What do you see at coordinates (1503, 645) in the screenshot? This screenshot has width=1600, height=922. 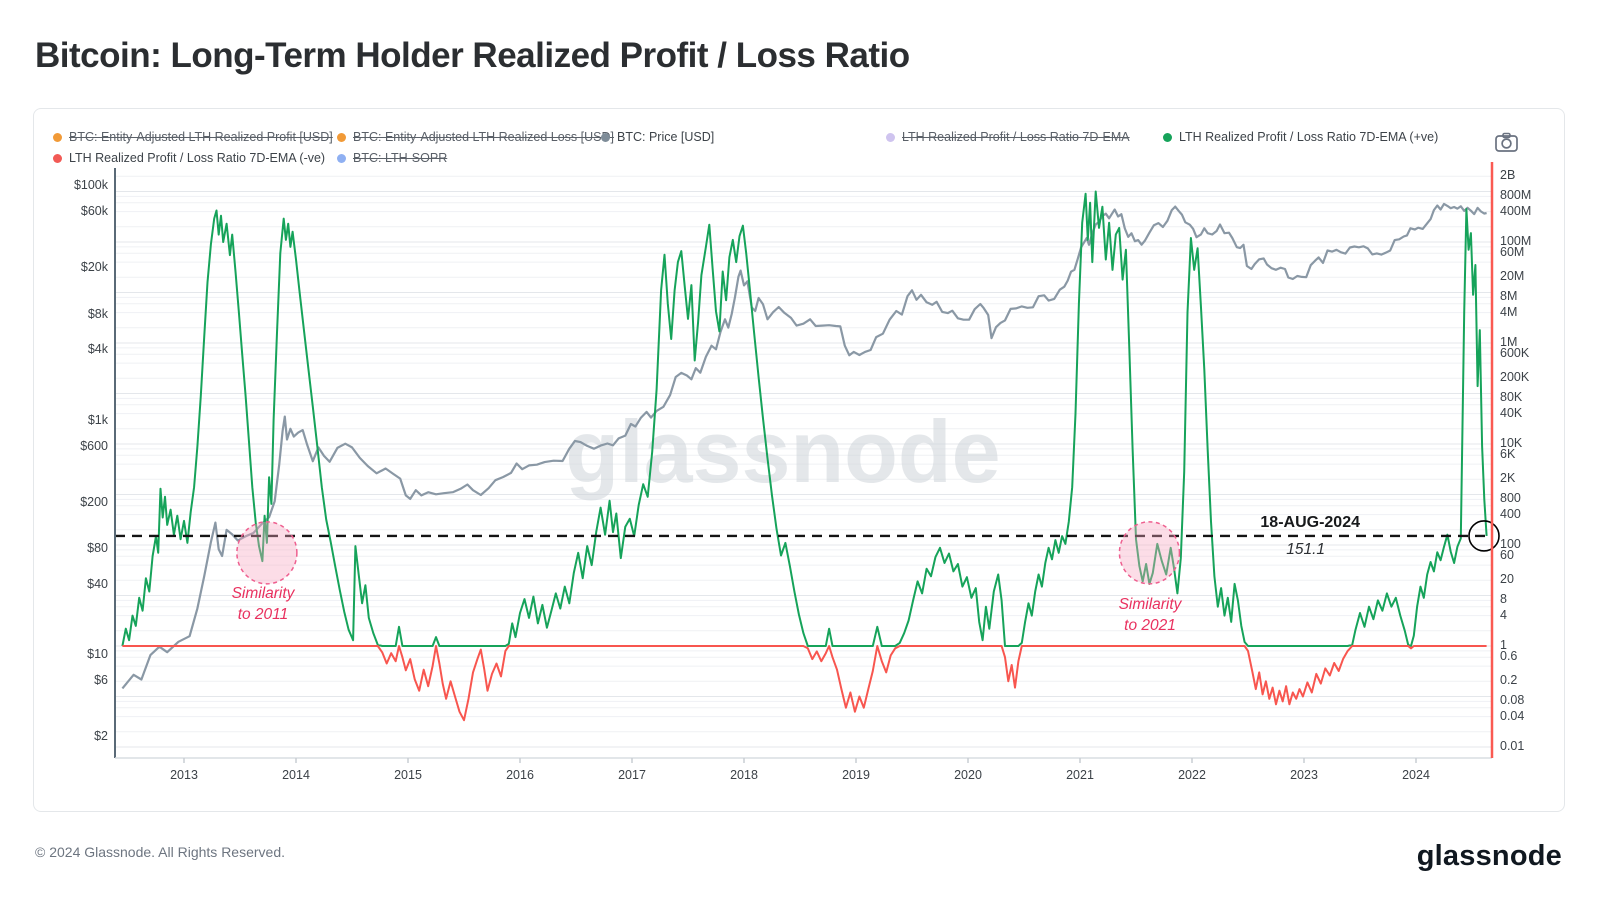 I see `y-right-tick-label: 1` at bounding box center [1503, 645].